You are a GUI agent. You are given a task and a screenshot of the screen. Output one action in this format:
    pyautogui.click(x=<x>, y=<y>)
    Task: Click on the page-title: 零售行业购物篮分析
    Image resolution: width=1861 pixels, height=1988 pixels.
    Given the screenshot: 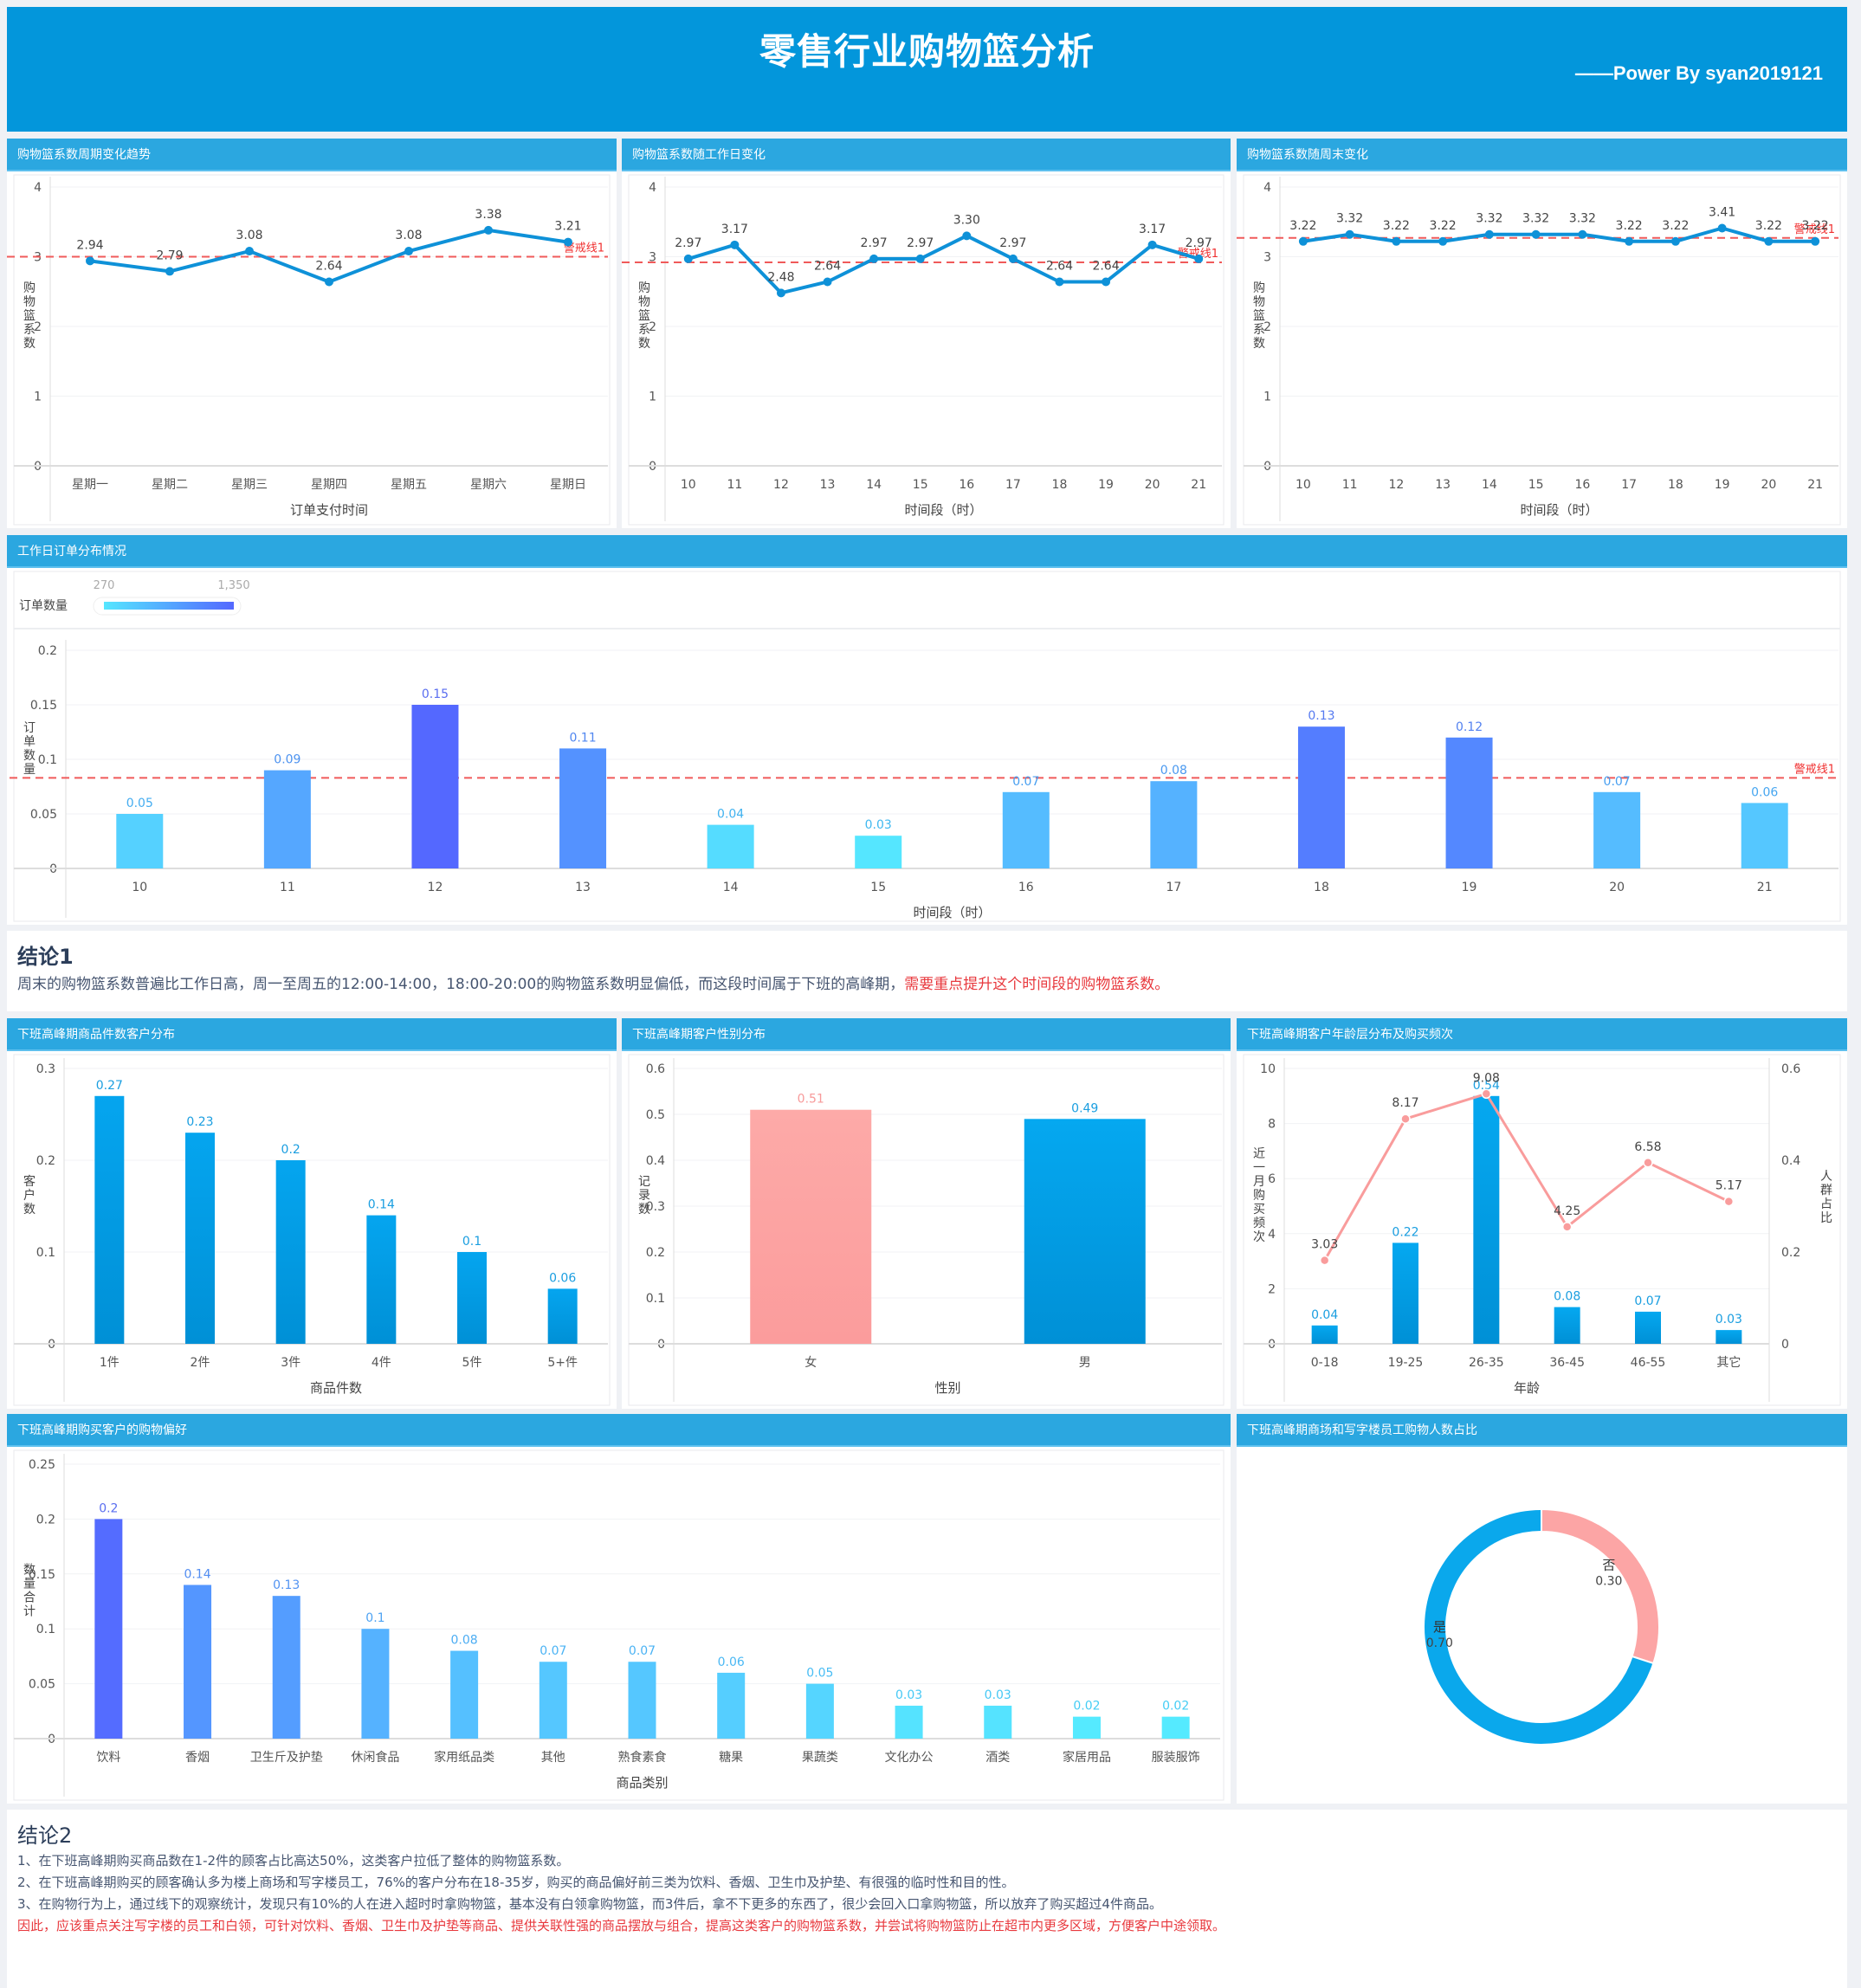 What is the action you would take?
    pyautogui.click(x=927, y=51)
    